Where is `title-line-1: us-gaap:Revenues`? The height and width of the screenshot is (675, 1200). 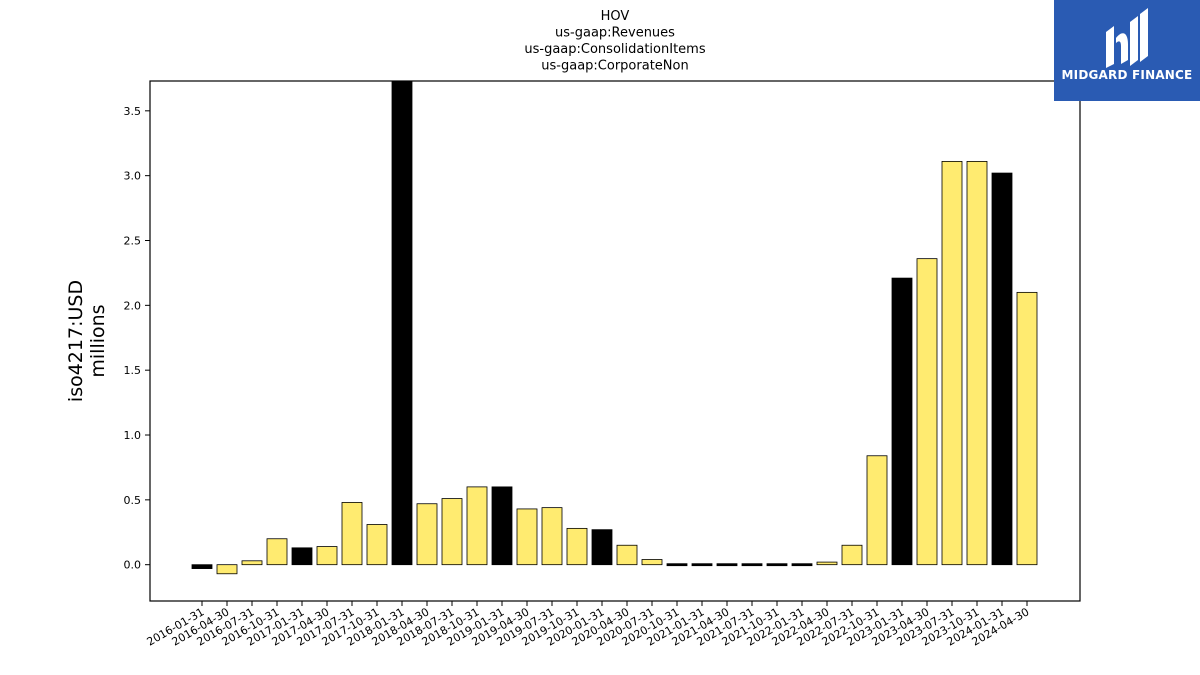
title-line-1: us-gaap:Revenues is located at coordinates (615, 33).